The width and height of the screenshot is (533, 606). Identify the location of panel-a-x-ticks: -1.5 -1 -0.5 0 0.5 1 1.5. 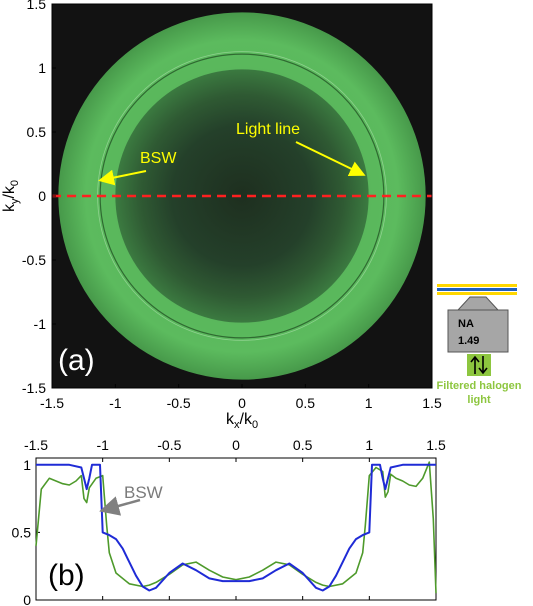
(241, 397).